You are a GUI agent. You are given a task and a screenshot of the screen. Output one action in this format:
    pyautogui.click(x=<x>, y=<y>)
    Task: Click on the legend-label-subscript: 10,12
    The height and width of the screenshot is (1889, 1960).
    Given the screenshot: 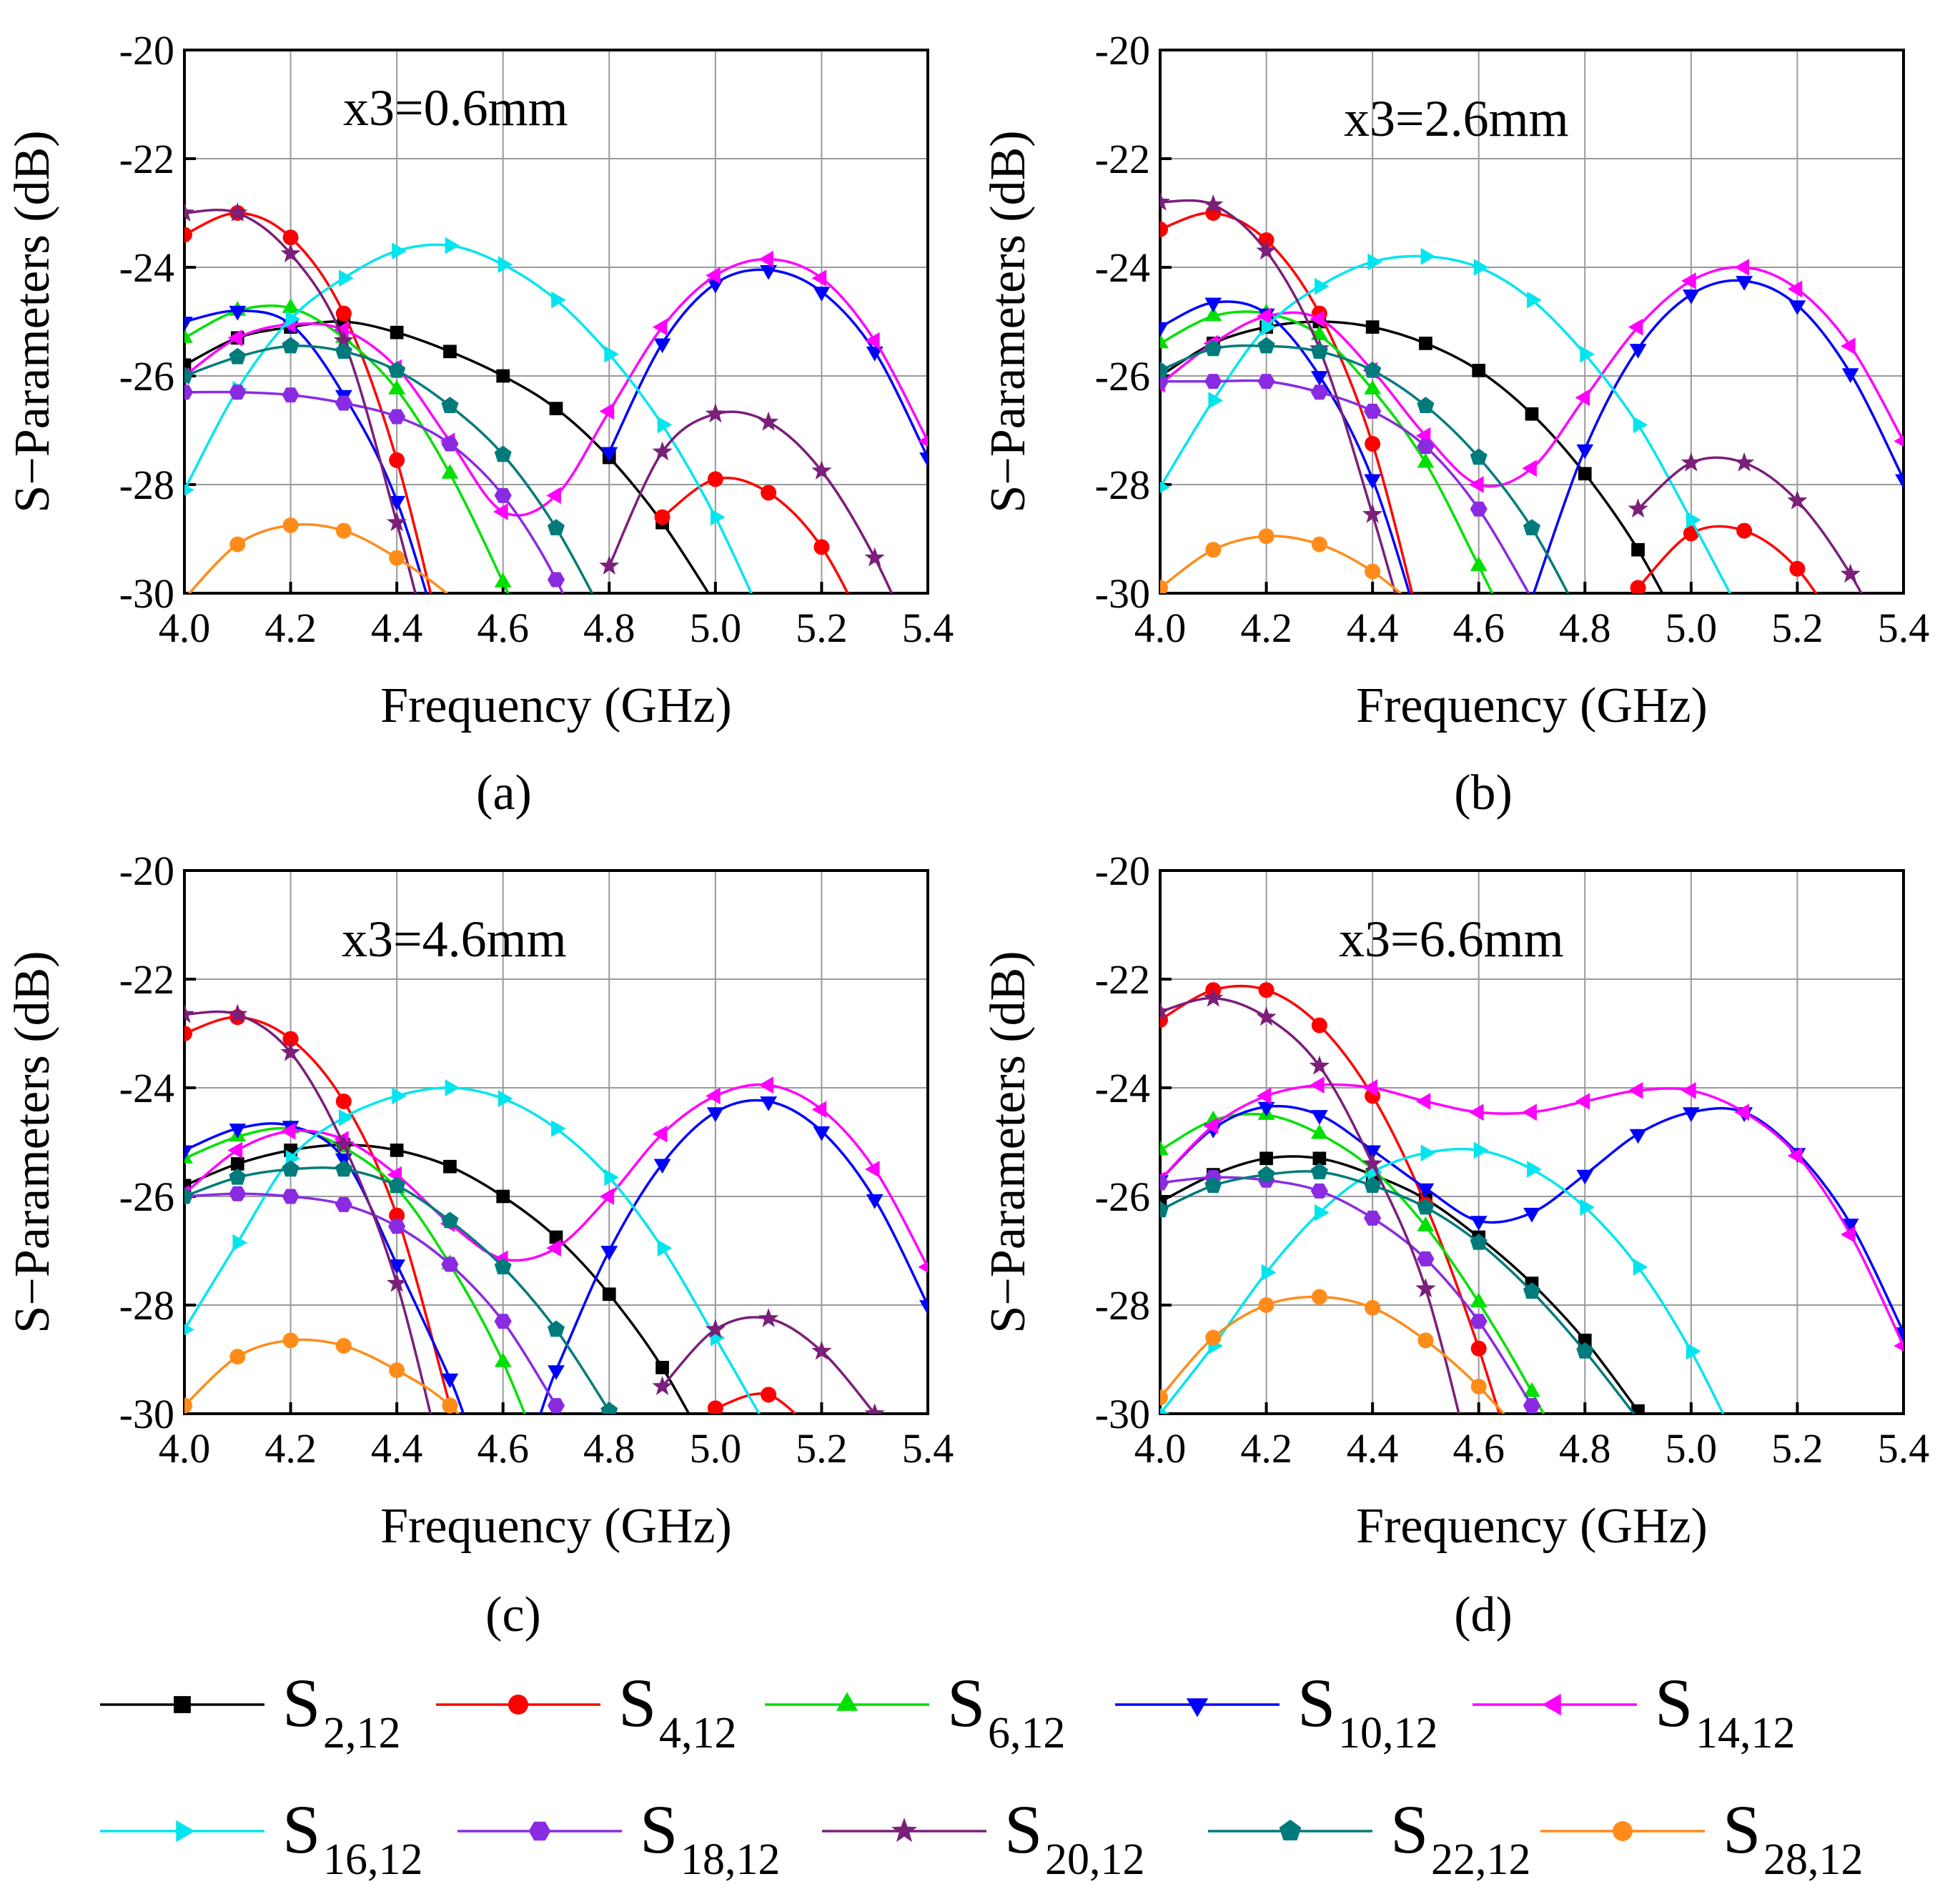 What is the action you would take?
    pyautogui.click(x=1388, y=1733)
    